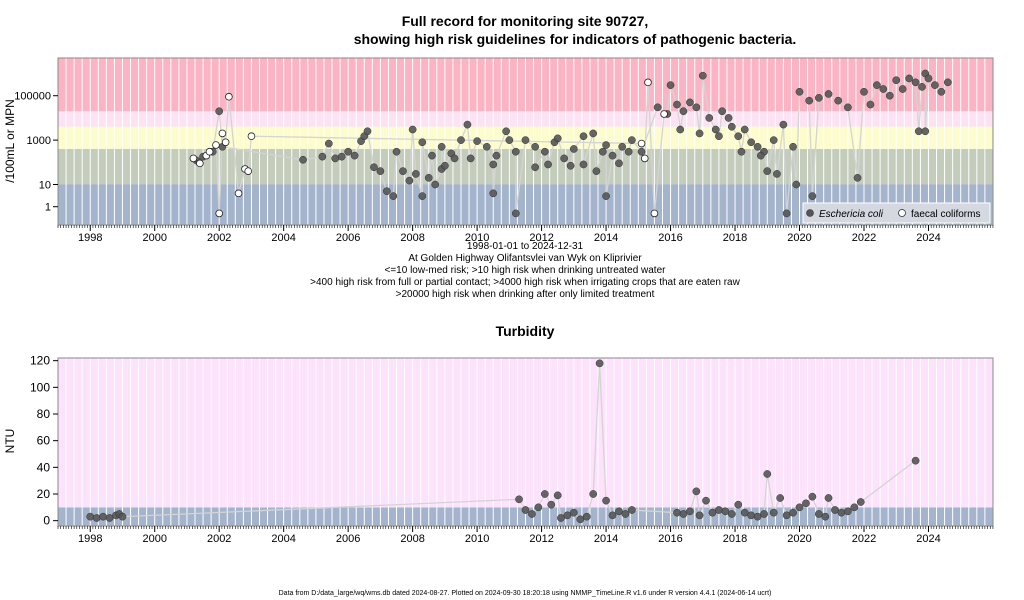  Describe the element at coordinates (945, 214) in the screenshot. I see `legend-faecal-label: faecal coliforms` at that location.